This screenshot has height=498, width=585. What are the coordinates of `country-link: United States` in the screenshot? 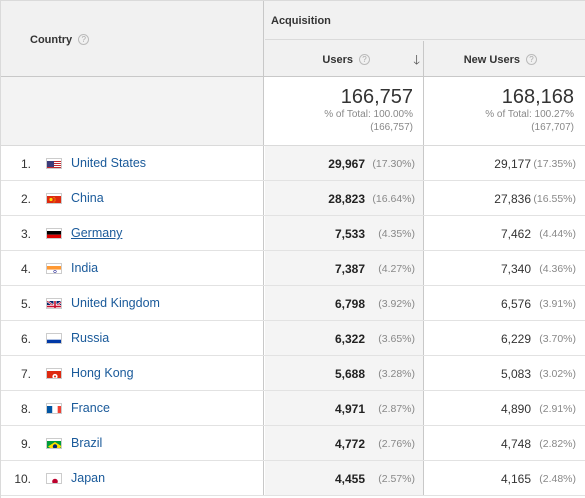 It's located at (109, 163).